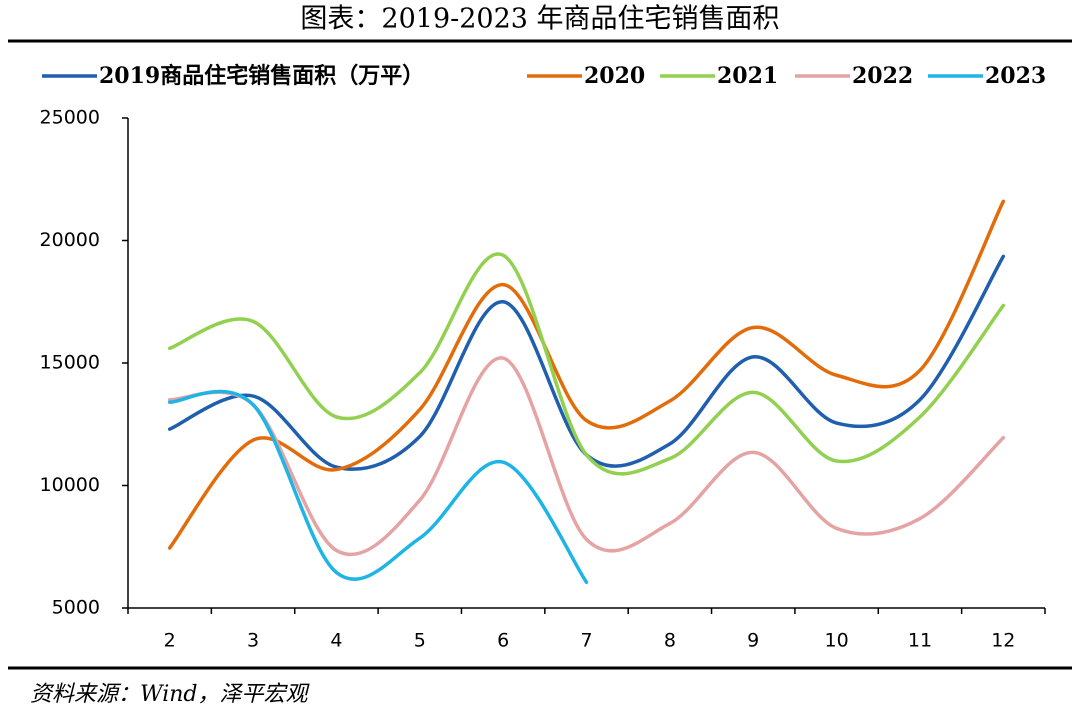 The width and height of the screenshot is (1080, 715). What do you see at coordinates (76, 608) in the screenshot?
I see `y-tick-label: 5000` at bounding box center [76, 608].